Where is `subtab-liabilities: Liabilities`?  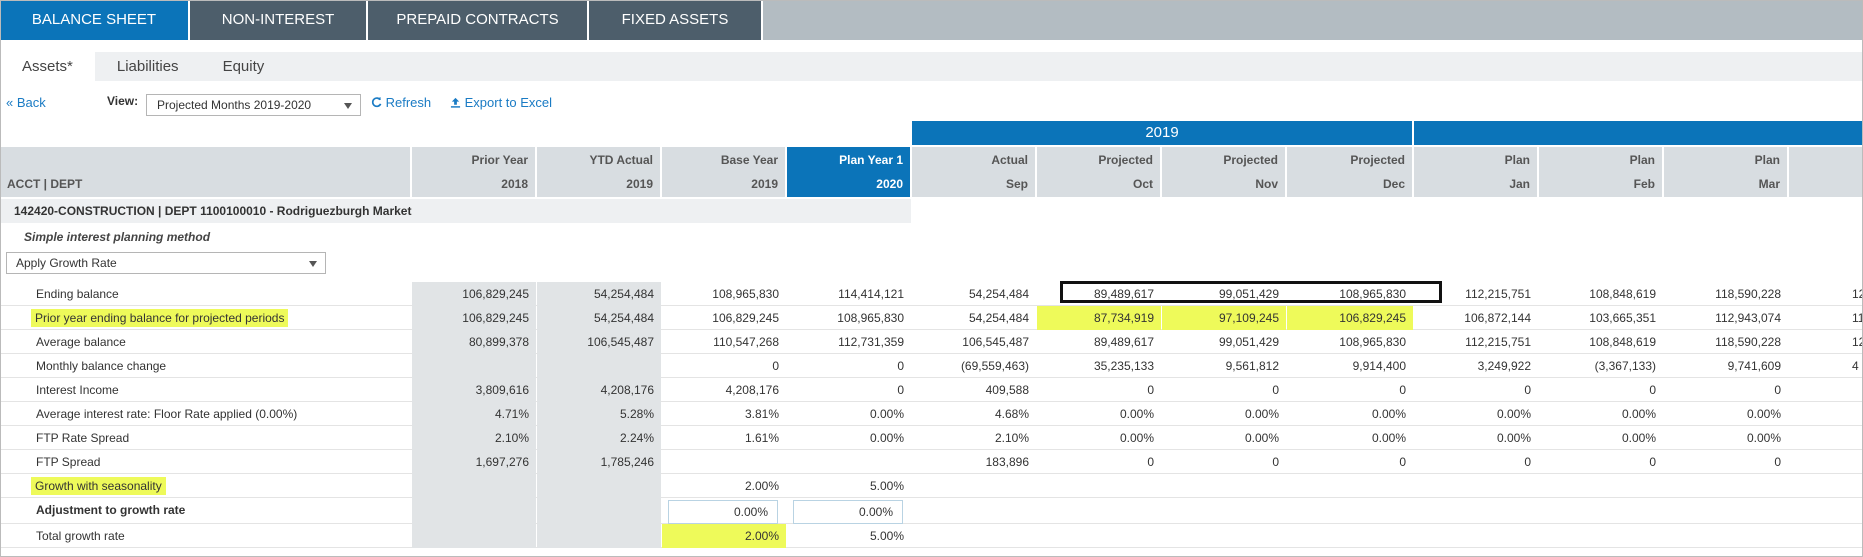
subtab-liabilities: Liabilities is located at coordinates (147, 66).